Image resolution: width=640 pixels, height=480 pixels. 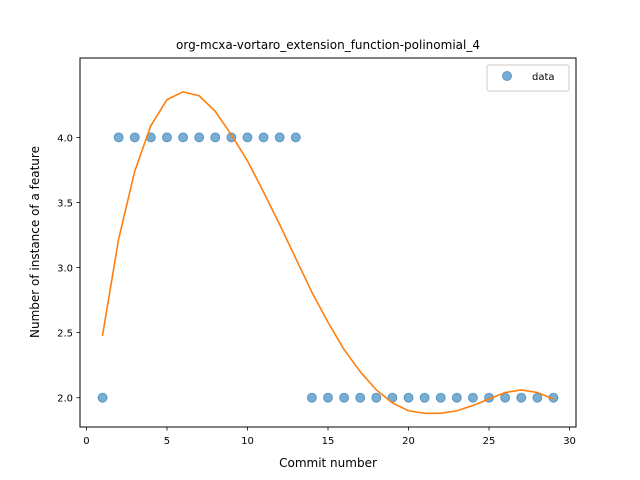 What do you see at coordinates (65, 203) in the screenshot?
I see `y-tick-label: 3.5` at bounding box center [65, 203].